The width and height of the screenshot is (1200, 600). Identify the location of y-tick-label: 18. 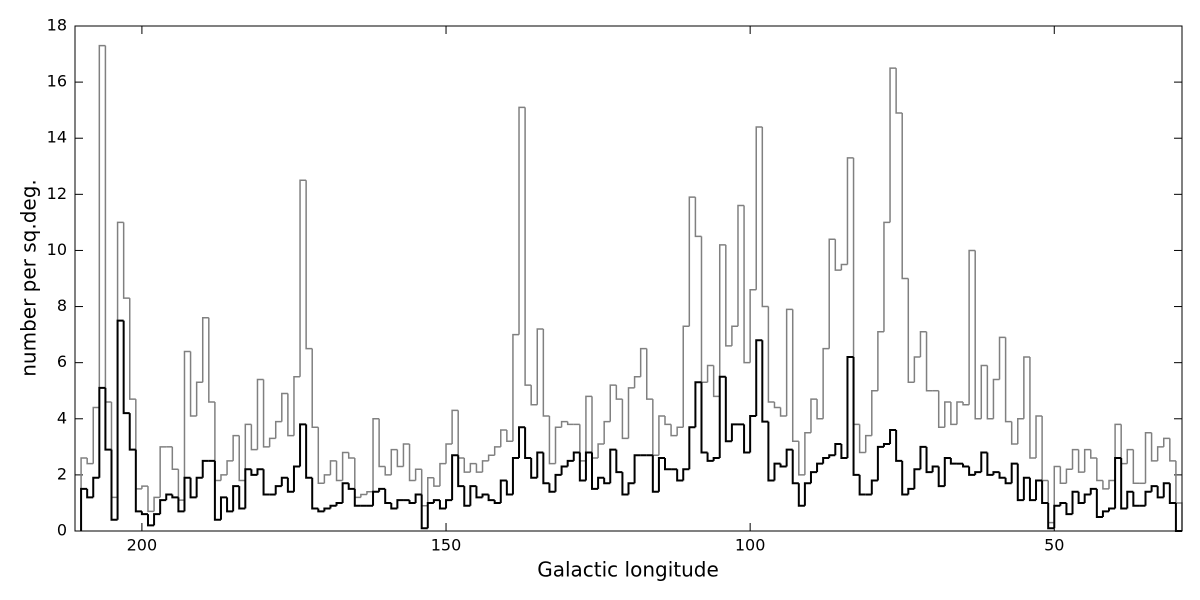
(57, 25).